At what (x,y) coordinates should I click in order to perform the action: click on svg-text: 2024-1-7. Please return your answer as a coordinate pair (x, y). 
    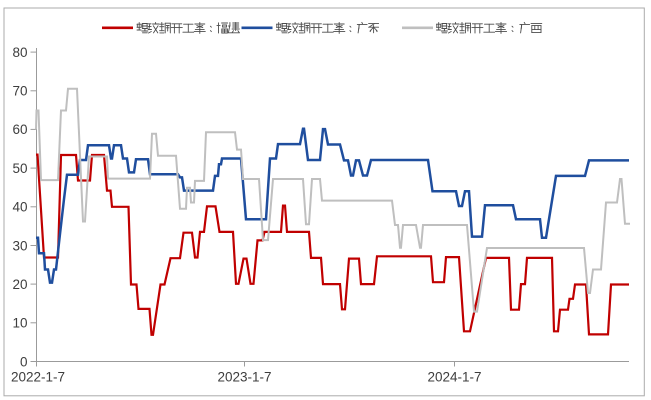
    Looking at the image, I should click on (454, 377).